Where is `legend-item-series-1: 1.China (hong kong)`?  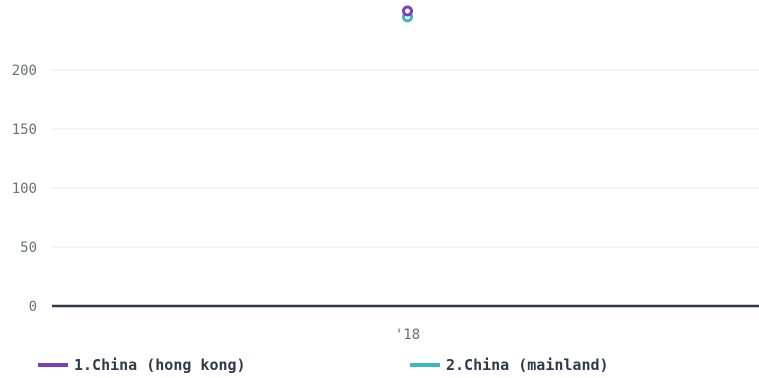
legend-item-series-1: 1.China (hong kong) is located at coordinates (142, 365).